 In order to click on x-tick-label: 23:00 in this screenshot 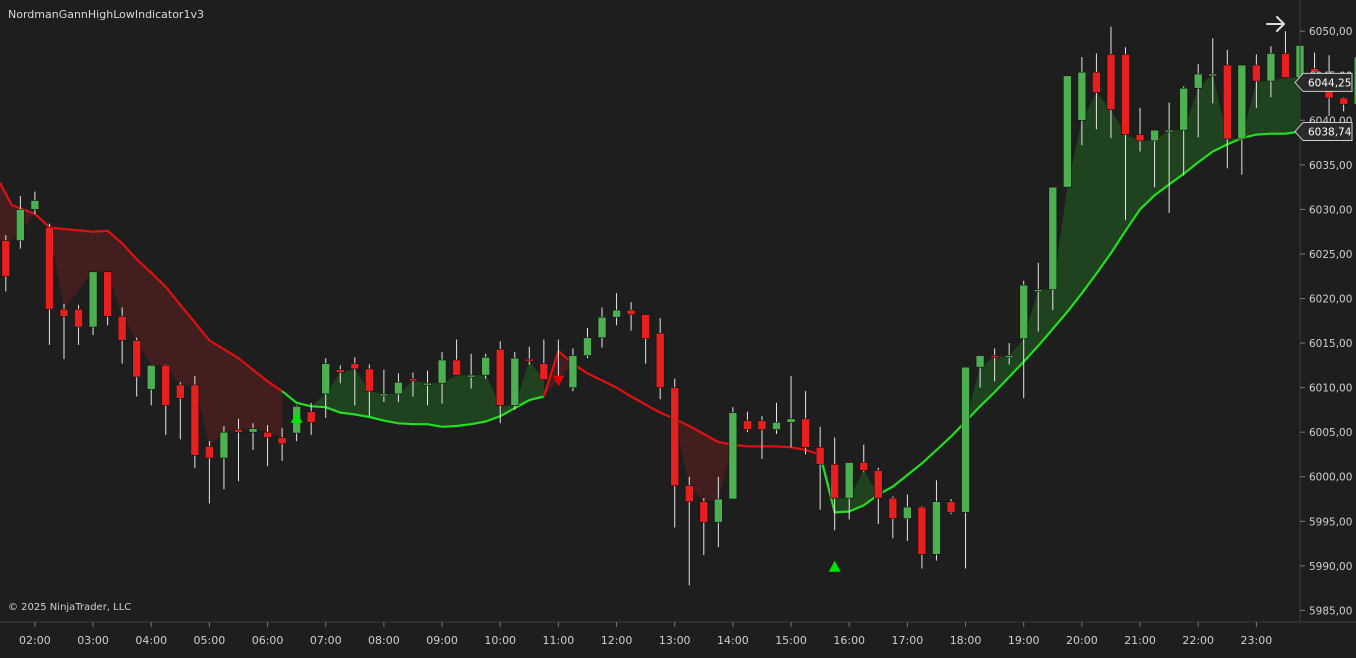, I will do `click(1257, 640)`.